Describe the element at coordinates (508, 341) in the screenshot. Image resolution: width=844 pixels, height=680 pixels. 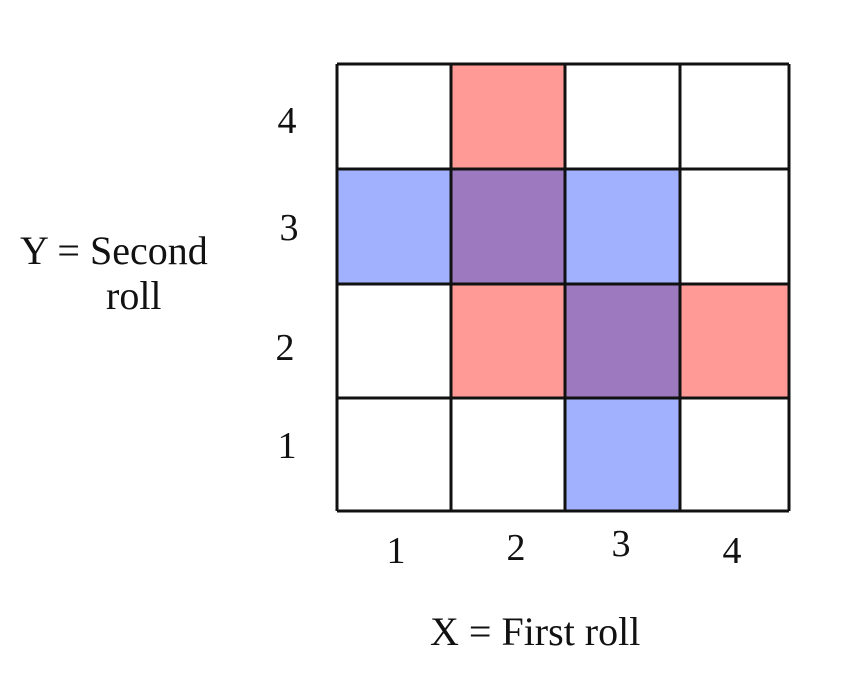
I see `cell-red-x2-y2` at that location.